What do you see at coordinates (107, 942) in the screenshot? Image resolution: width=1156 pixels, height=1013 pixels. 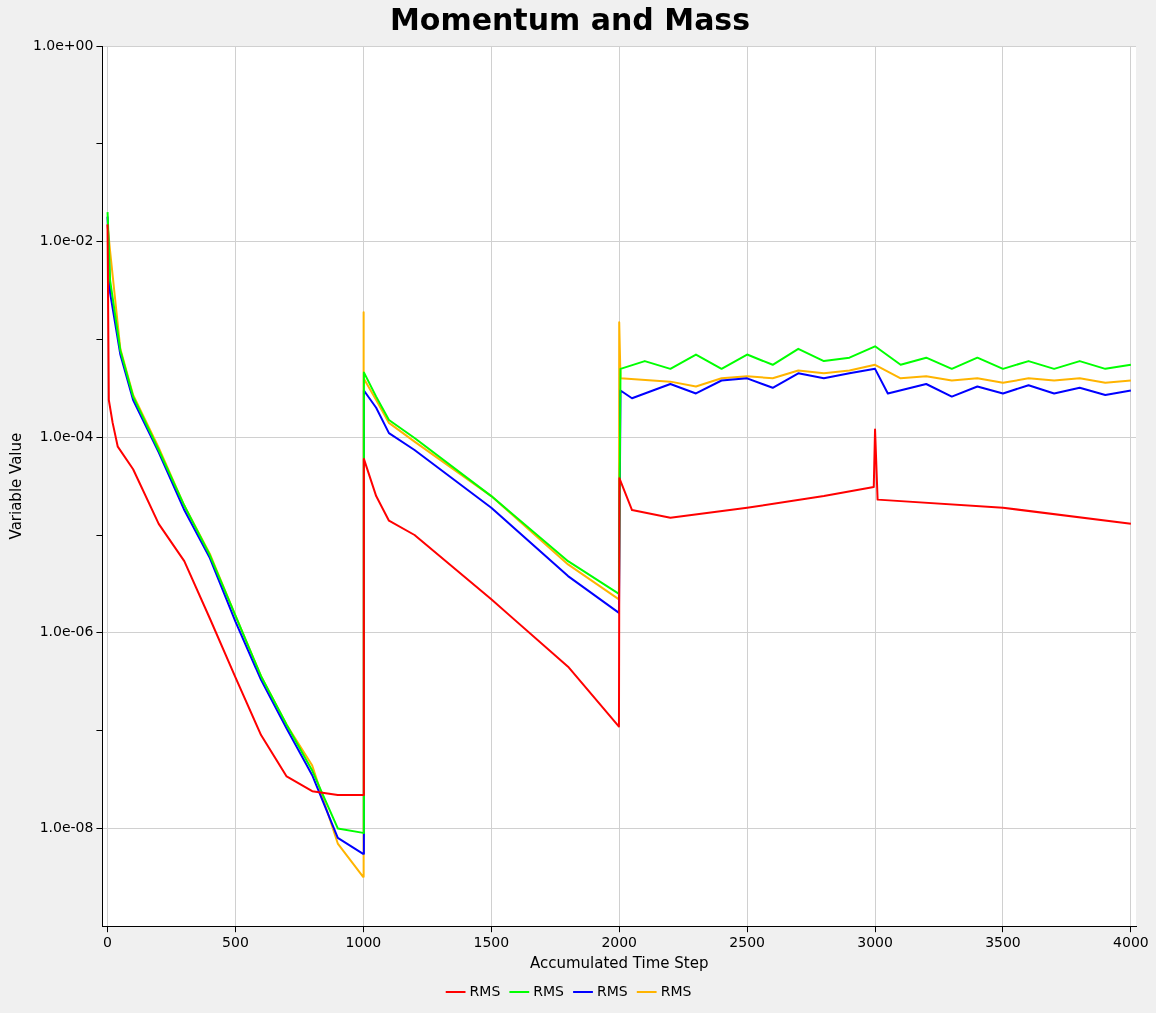 I see `x-tick-label: 0` at bounding box center [107, 942].